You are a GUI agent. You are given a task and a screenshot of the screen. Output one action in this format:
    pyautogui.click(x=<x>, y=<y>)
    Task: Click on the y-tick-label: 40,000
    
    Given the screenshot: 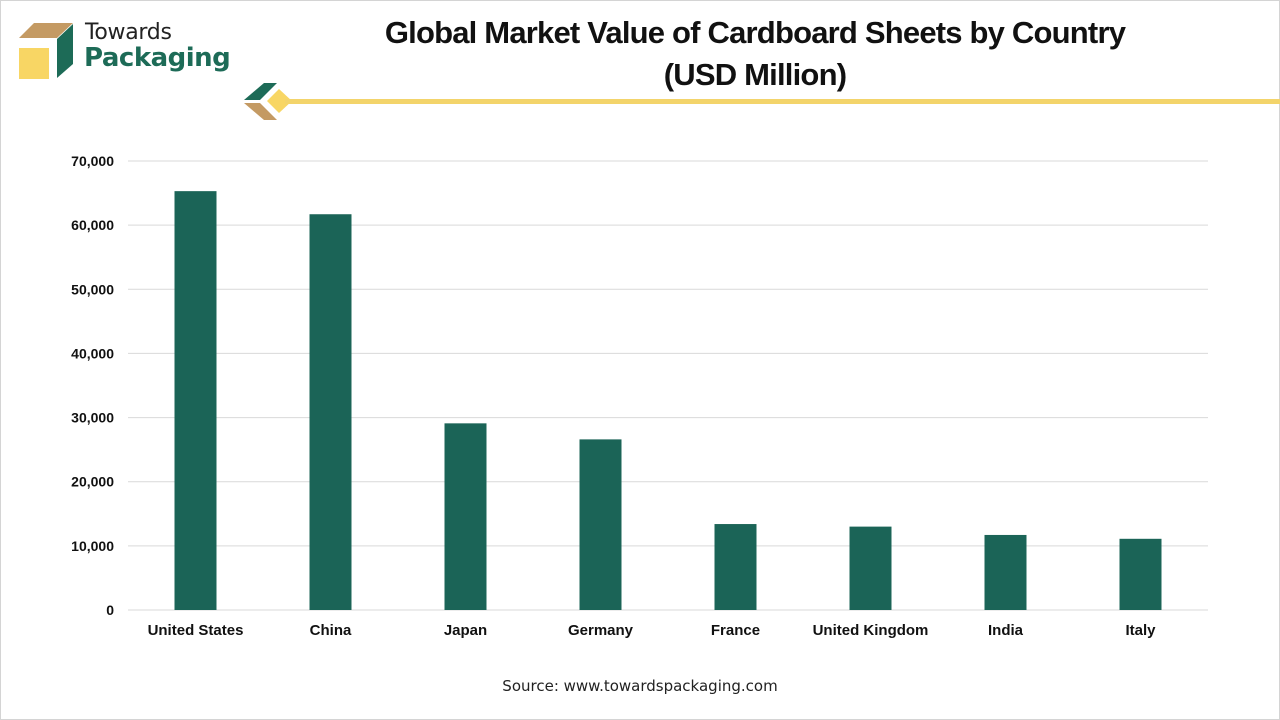 What is the action you would take?
    pyautogui.click(x=92, y=353)
    